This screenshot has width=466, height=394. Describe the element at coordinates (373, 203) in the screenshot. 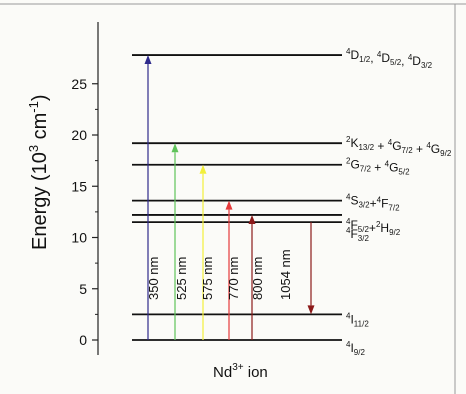

I see `energy-level-label: 4S3/2+4F7/2` at that location.